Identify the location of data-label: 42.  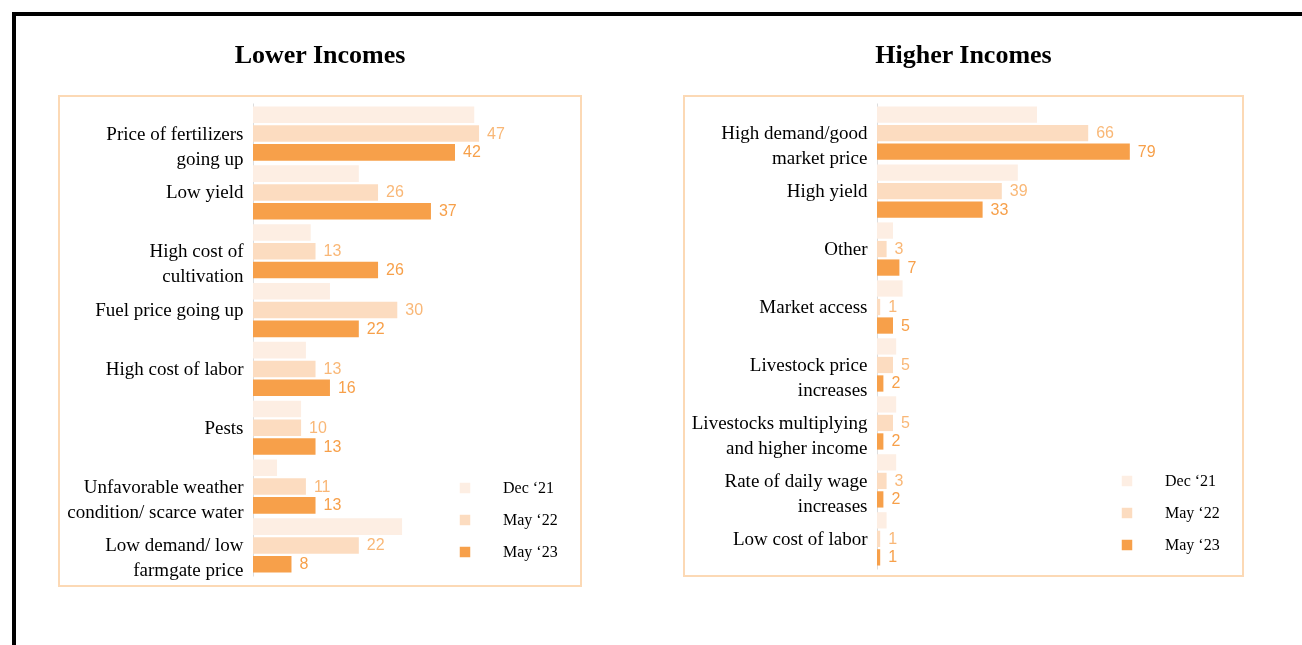
(472, 152).